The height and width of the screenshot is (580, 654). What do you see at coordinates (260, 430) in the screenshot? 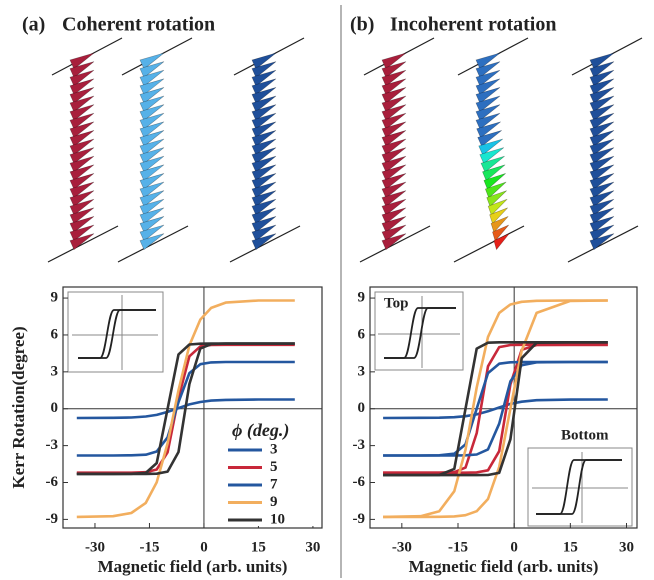
I see `legend-title: ϕ (deg.)` at bounding box center [260, 430].